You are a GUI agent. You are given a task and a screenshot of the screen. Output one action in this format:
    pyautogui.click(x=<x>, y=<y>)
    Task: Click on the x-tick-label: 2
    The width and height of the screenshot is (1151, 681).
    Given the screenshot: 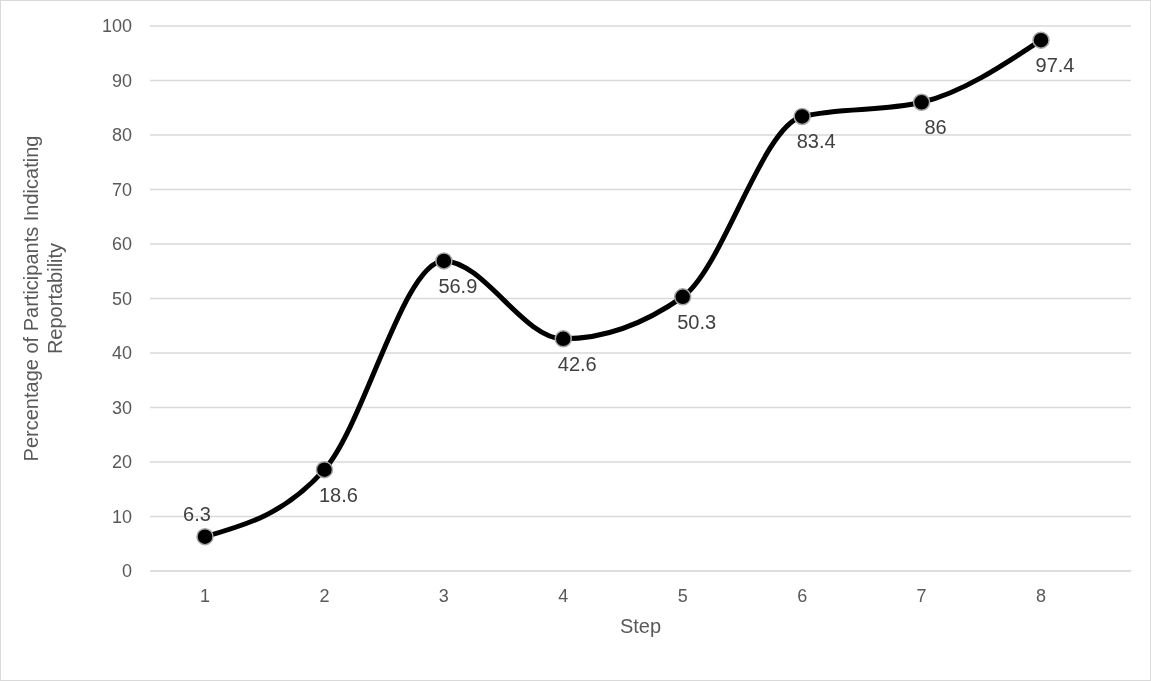 What is the action you would take?
    pyautogui.click(x=324, y=595)
    